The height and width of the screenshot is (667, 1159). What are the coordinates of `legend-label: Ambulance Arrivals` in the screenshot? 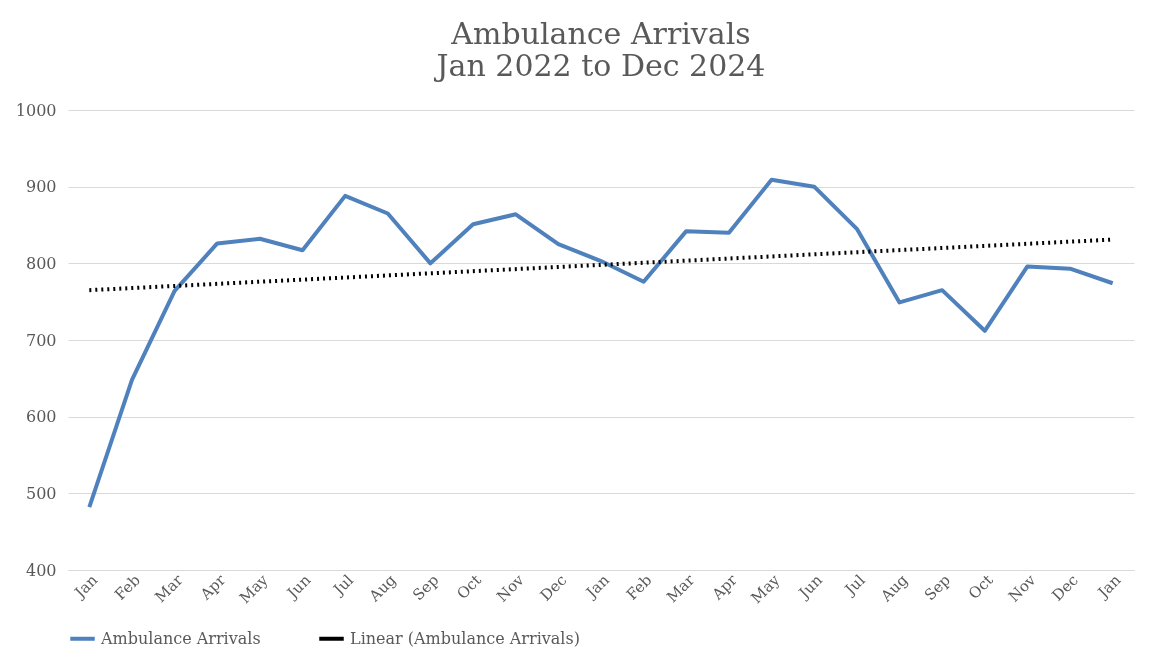 It's located at (180, 638).